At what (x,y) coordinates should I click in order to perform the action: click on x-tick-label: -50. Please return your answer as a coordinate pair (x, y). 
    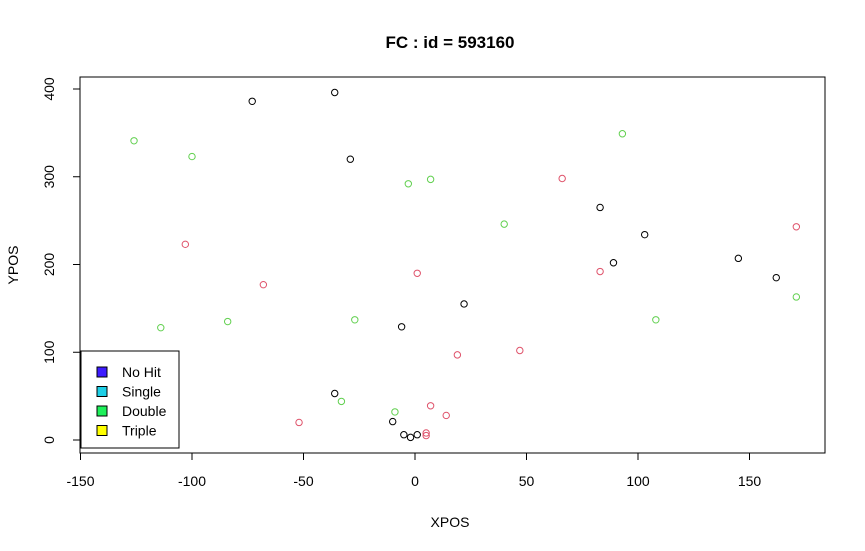
    Looking at the image, I should click on (303, 481).